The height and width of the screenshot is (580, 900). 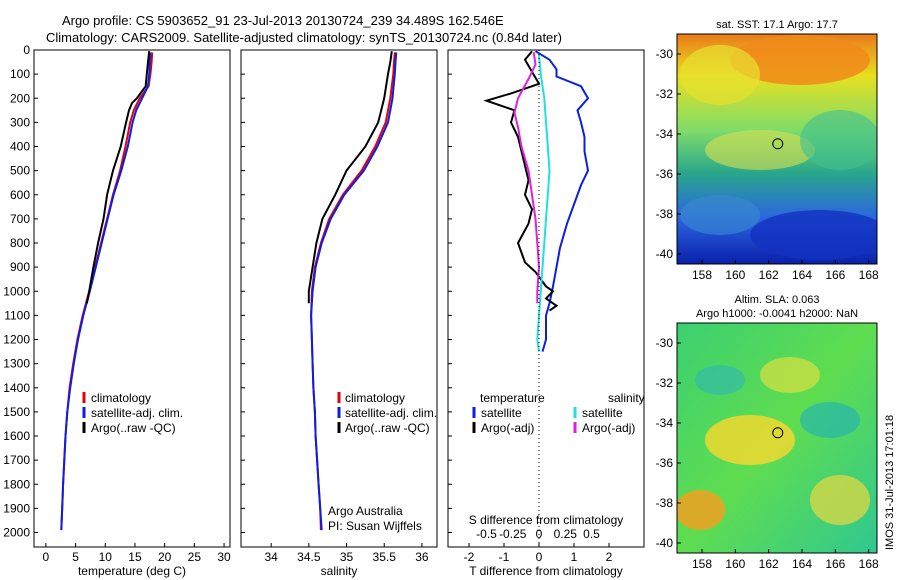 I want to click on y-tick-label: 600, so click(x=20, y=195).